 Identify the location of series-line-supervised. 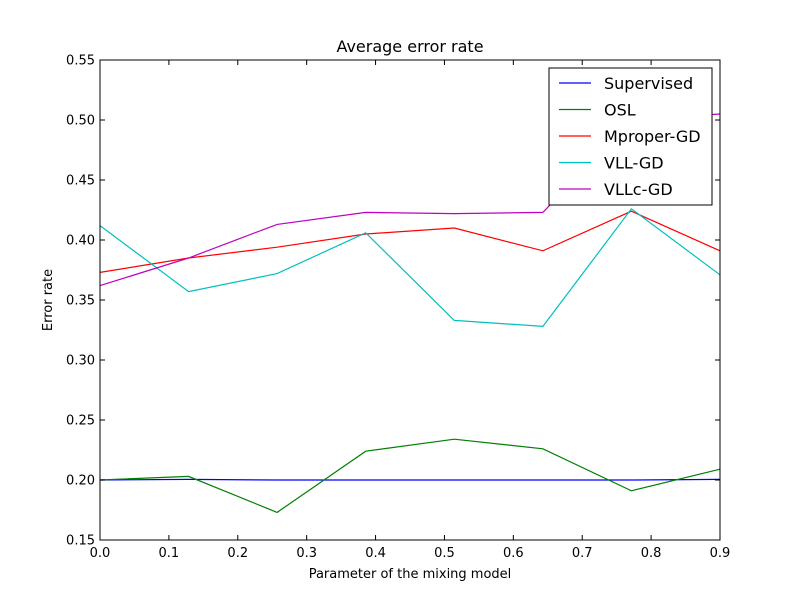
(410, 479).